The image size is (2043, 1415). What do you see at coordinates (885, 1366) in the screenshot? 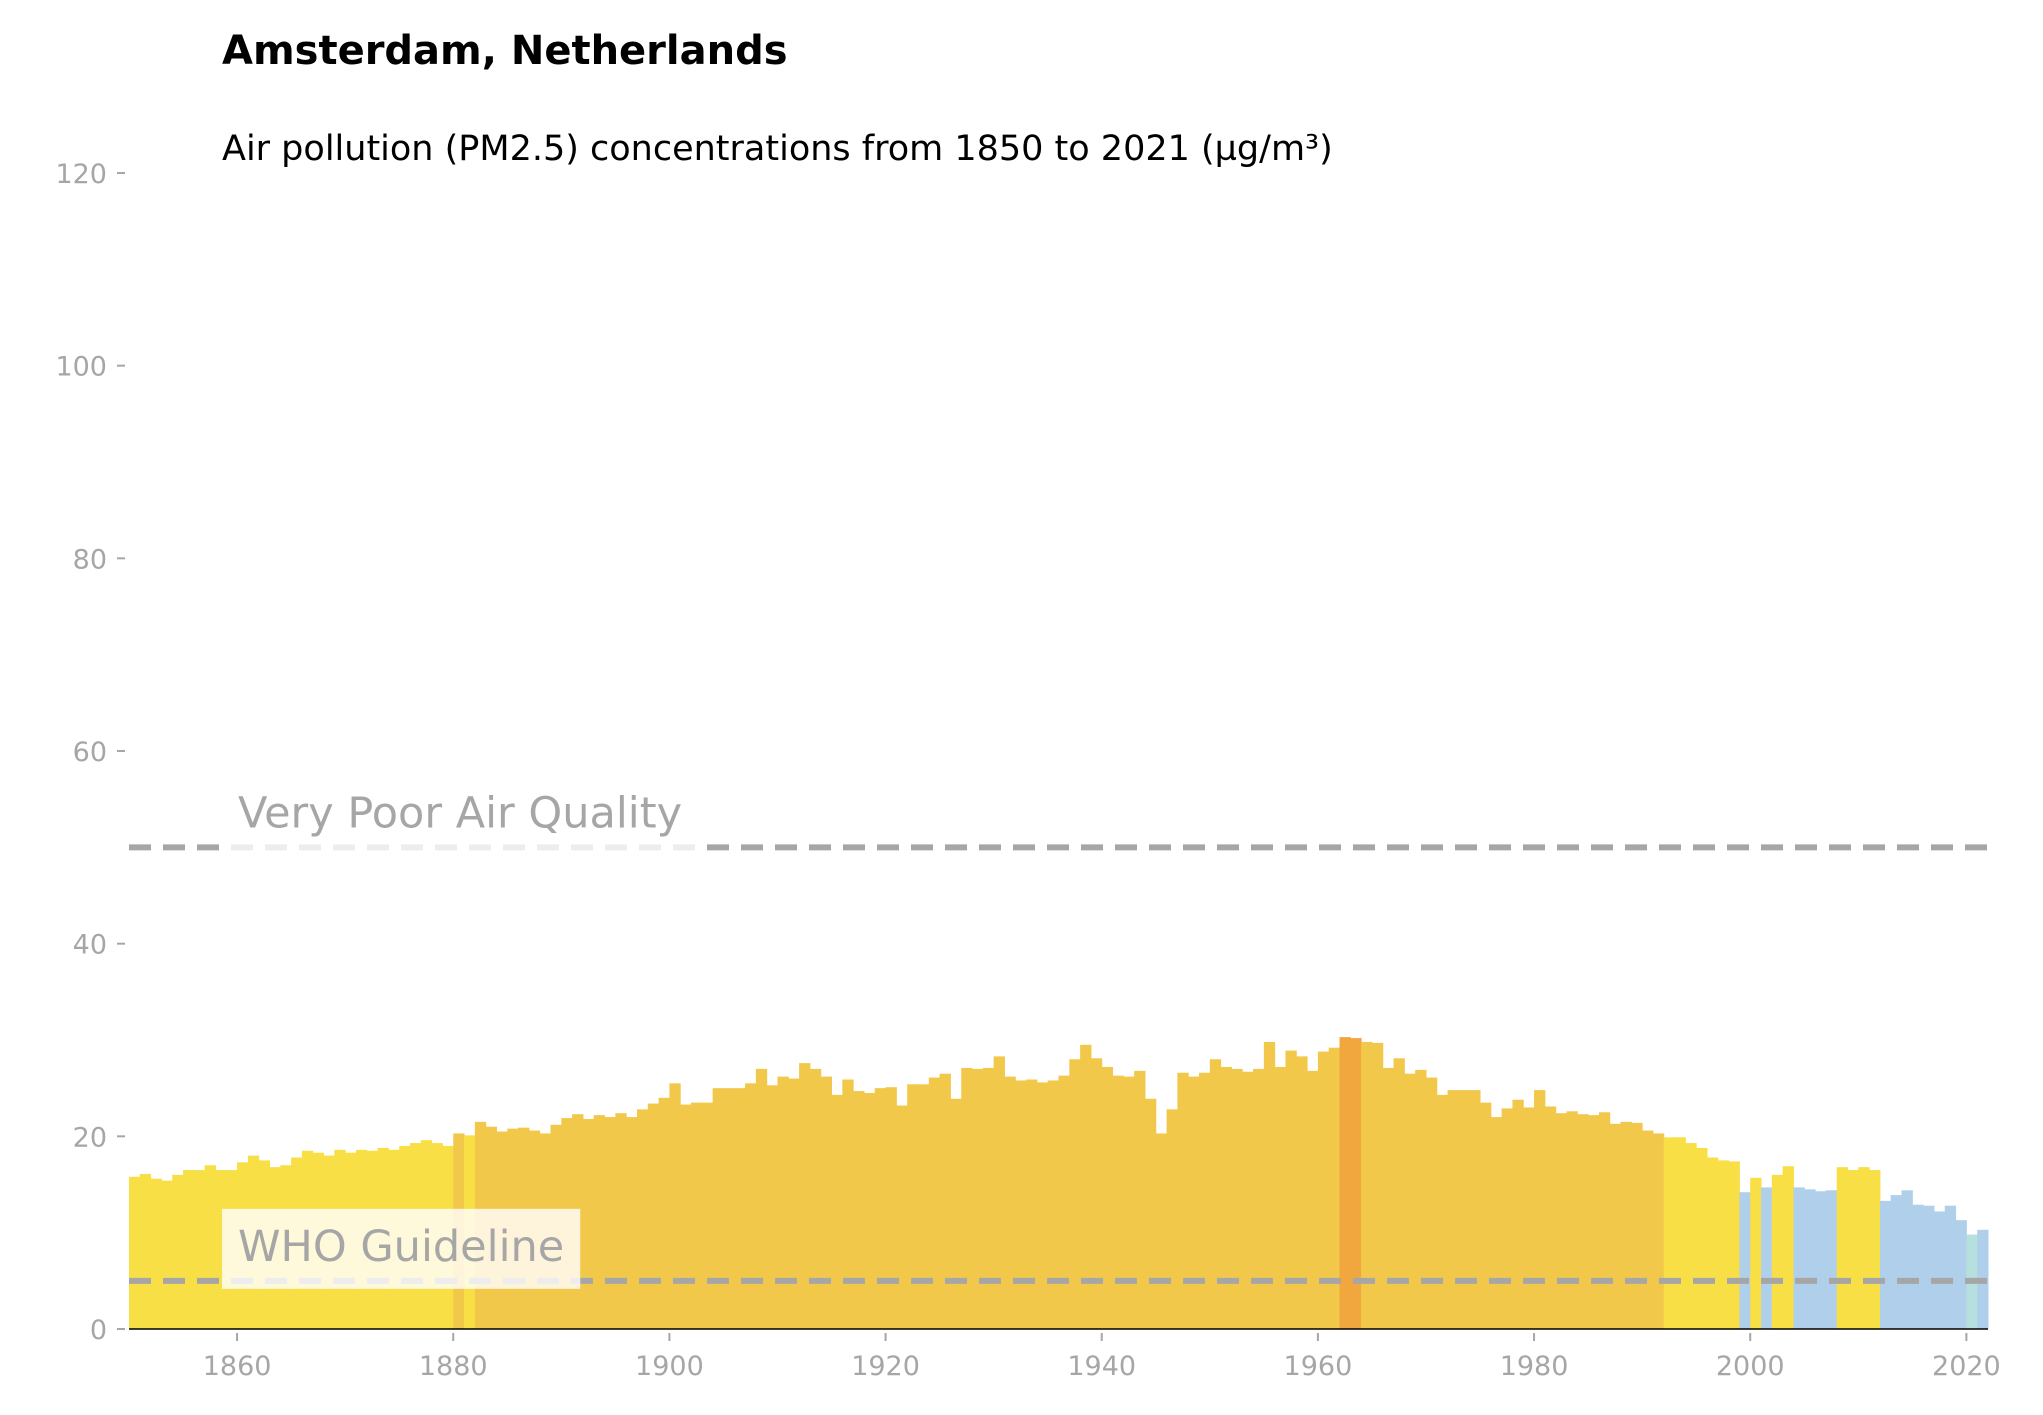
I see `x-tick-label: 1920` at bounding box center [885, 1366].